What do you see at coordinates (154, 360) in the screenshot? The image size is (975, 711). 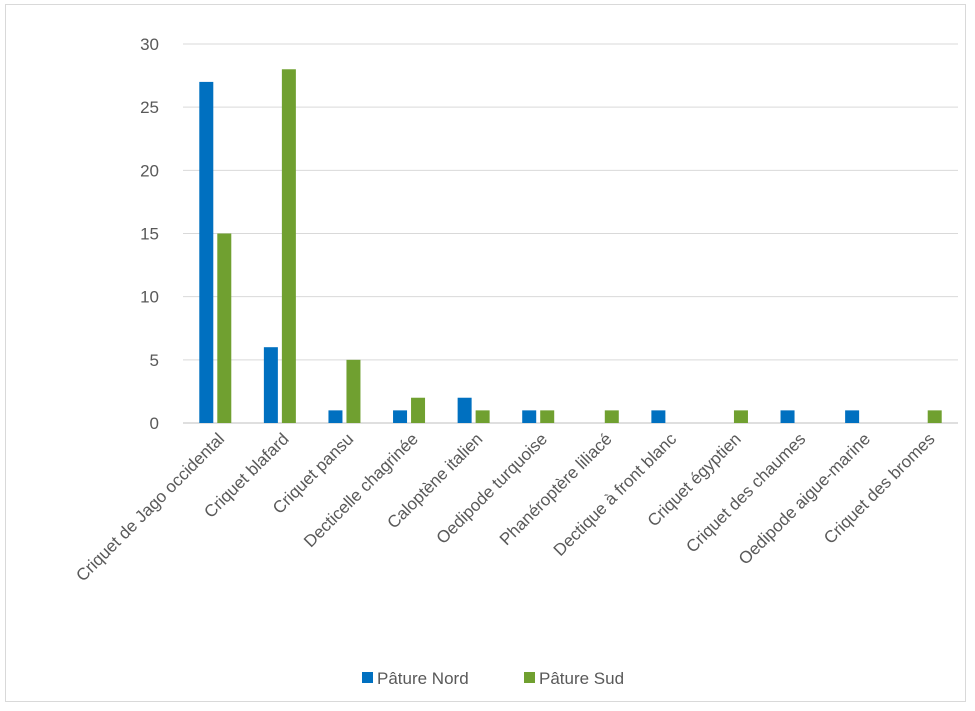 I see `y-tick-label: 5` at bounding box center [154, 360].